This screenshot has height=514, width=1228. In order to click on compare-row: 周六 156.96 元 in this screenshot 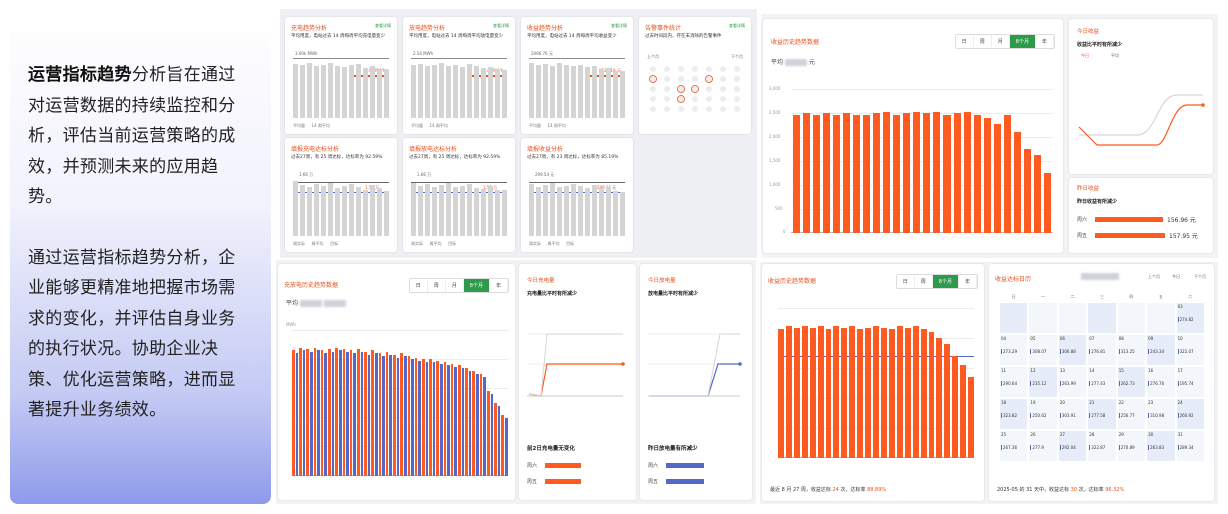, I will do `click(1136, 220)`.